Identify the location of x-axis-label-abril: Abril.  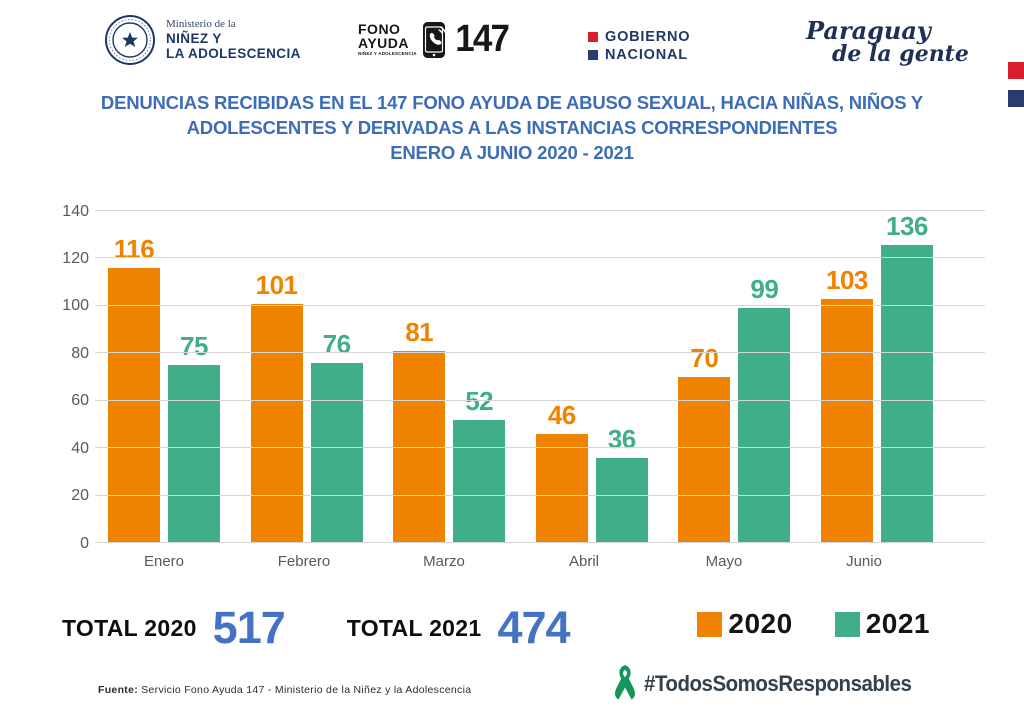
(583, 561).